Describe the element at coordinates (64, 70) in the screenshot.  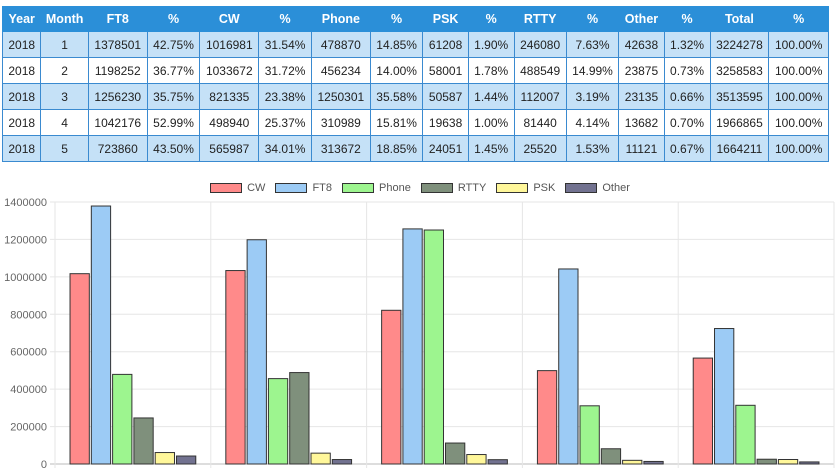
I see `table-cell: 2` at that location.